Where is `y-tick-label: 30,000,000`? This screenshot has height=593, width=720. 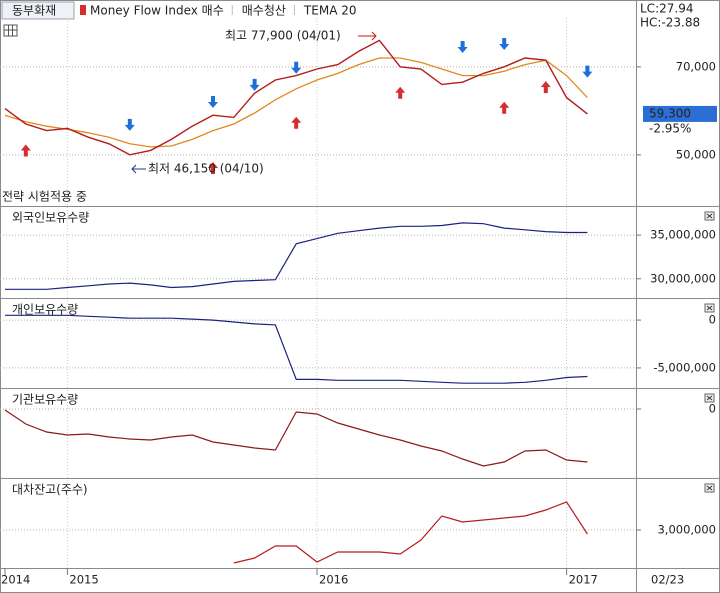 y-tick-label: 30,000,000 is located at coordinates (683, 278).